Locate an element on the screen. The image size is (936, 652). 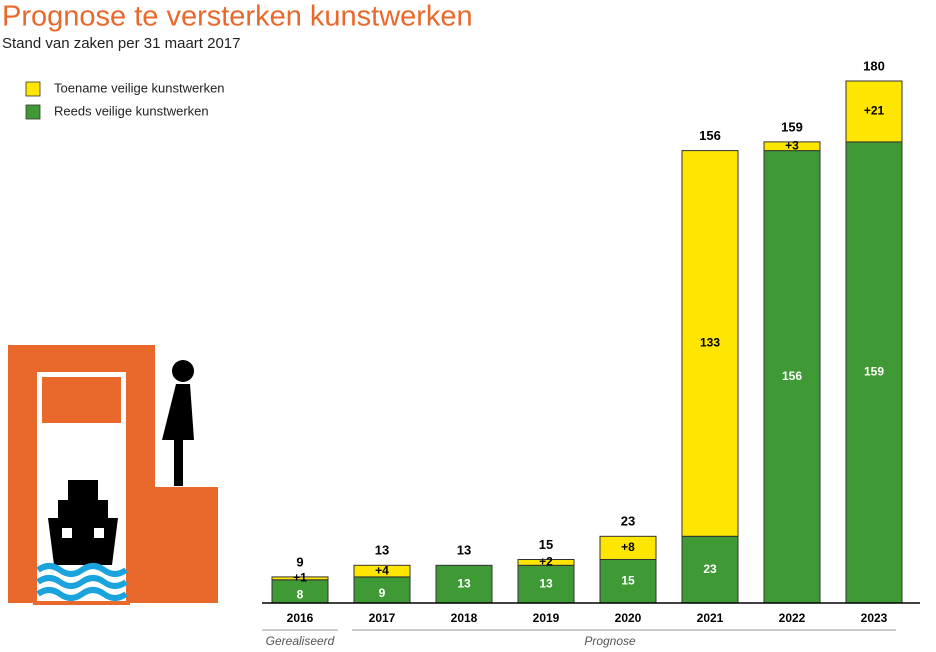
legend-label: Reeds veilige kunstwerken is located at coordinates (131, 110).